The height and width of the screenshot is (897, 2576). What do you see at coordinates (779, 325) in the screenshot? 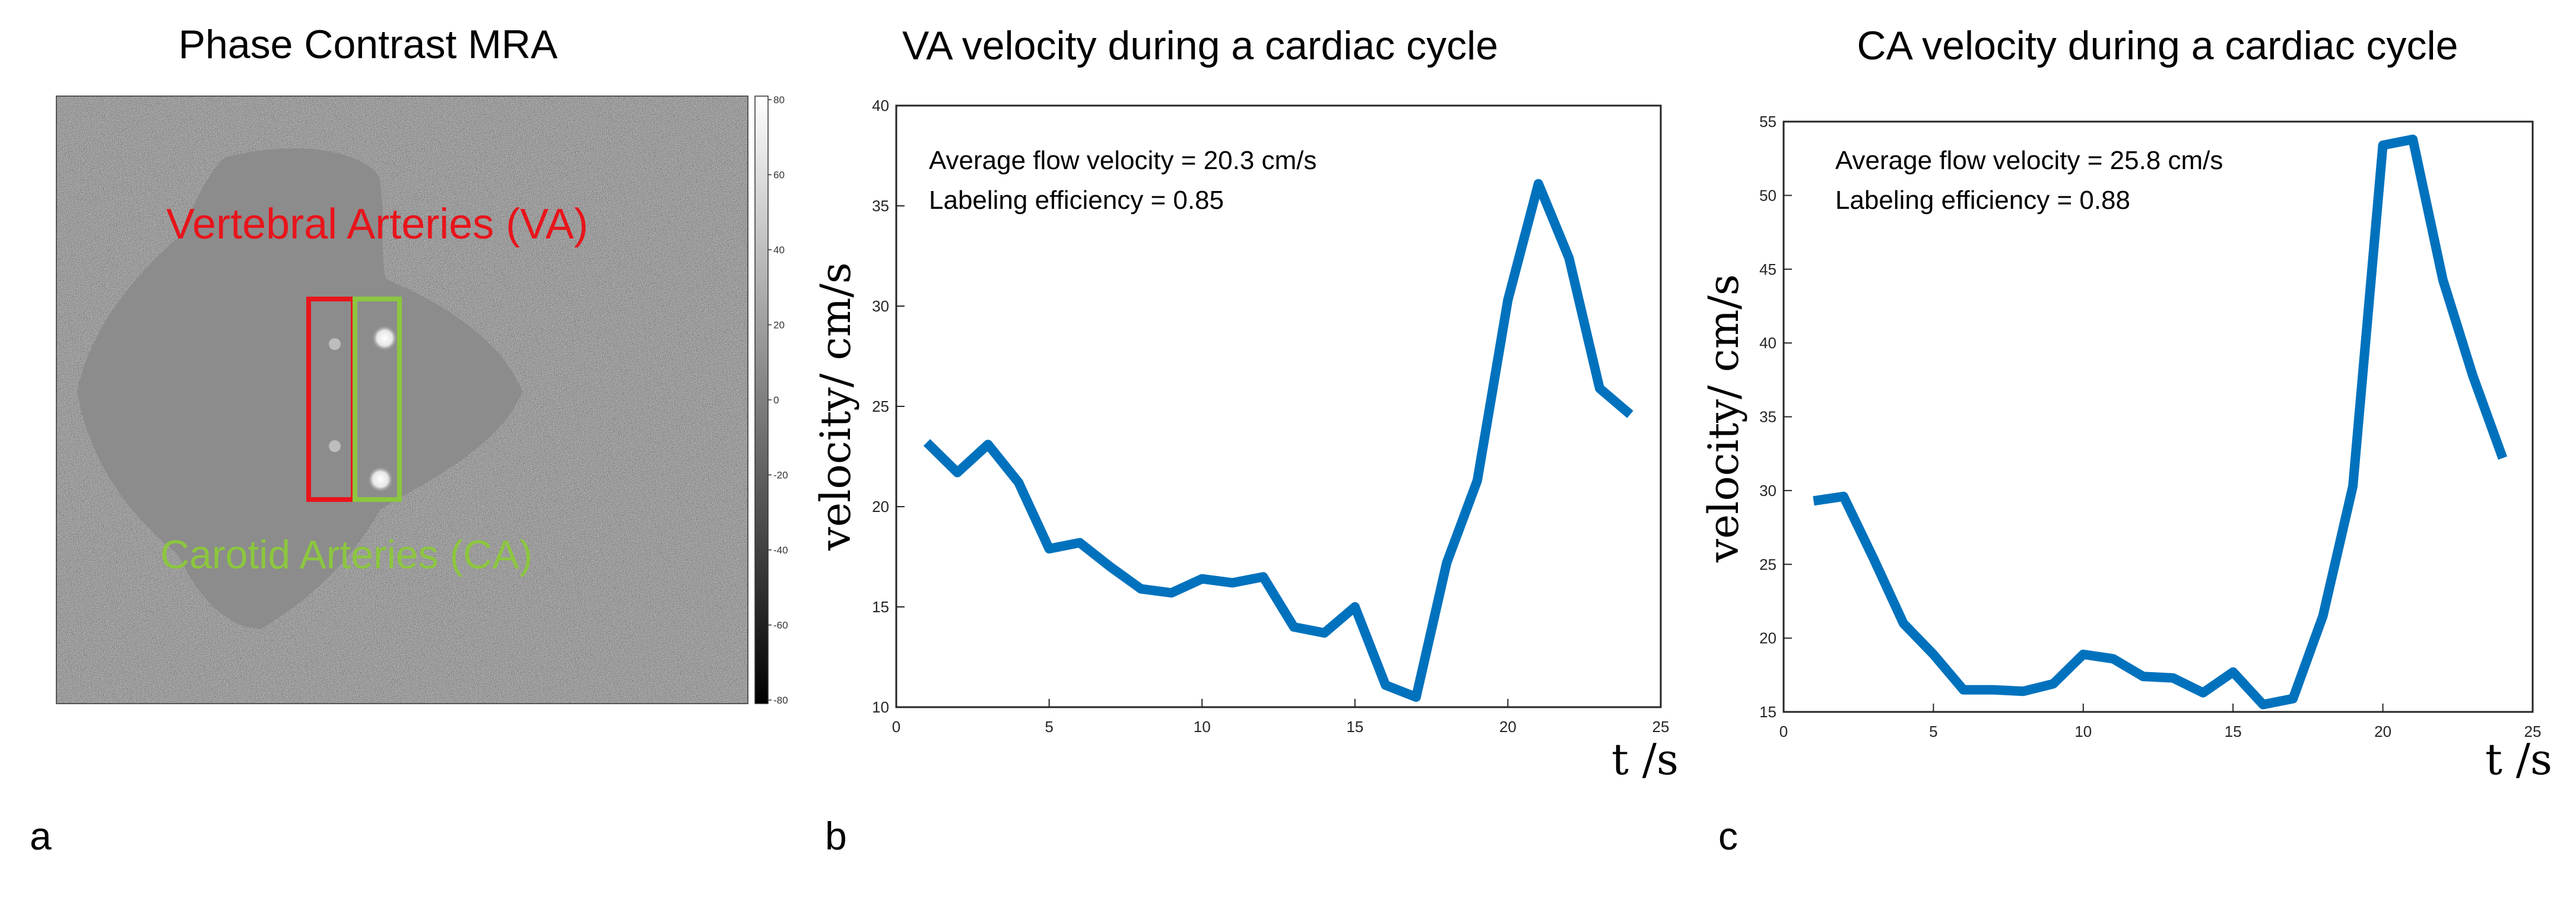
I see `colorbar-tick-label: 20` at bounding box center [779, 325].